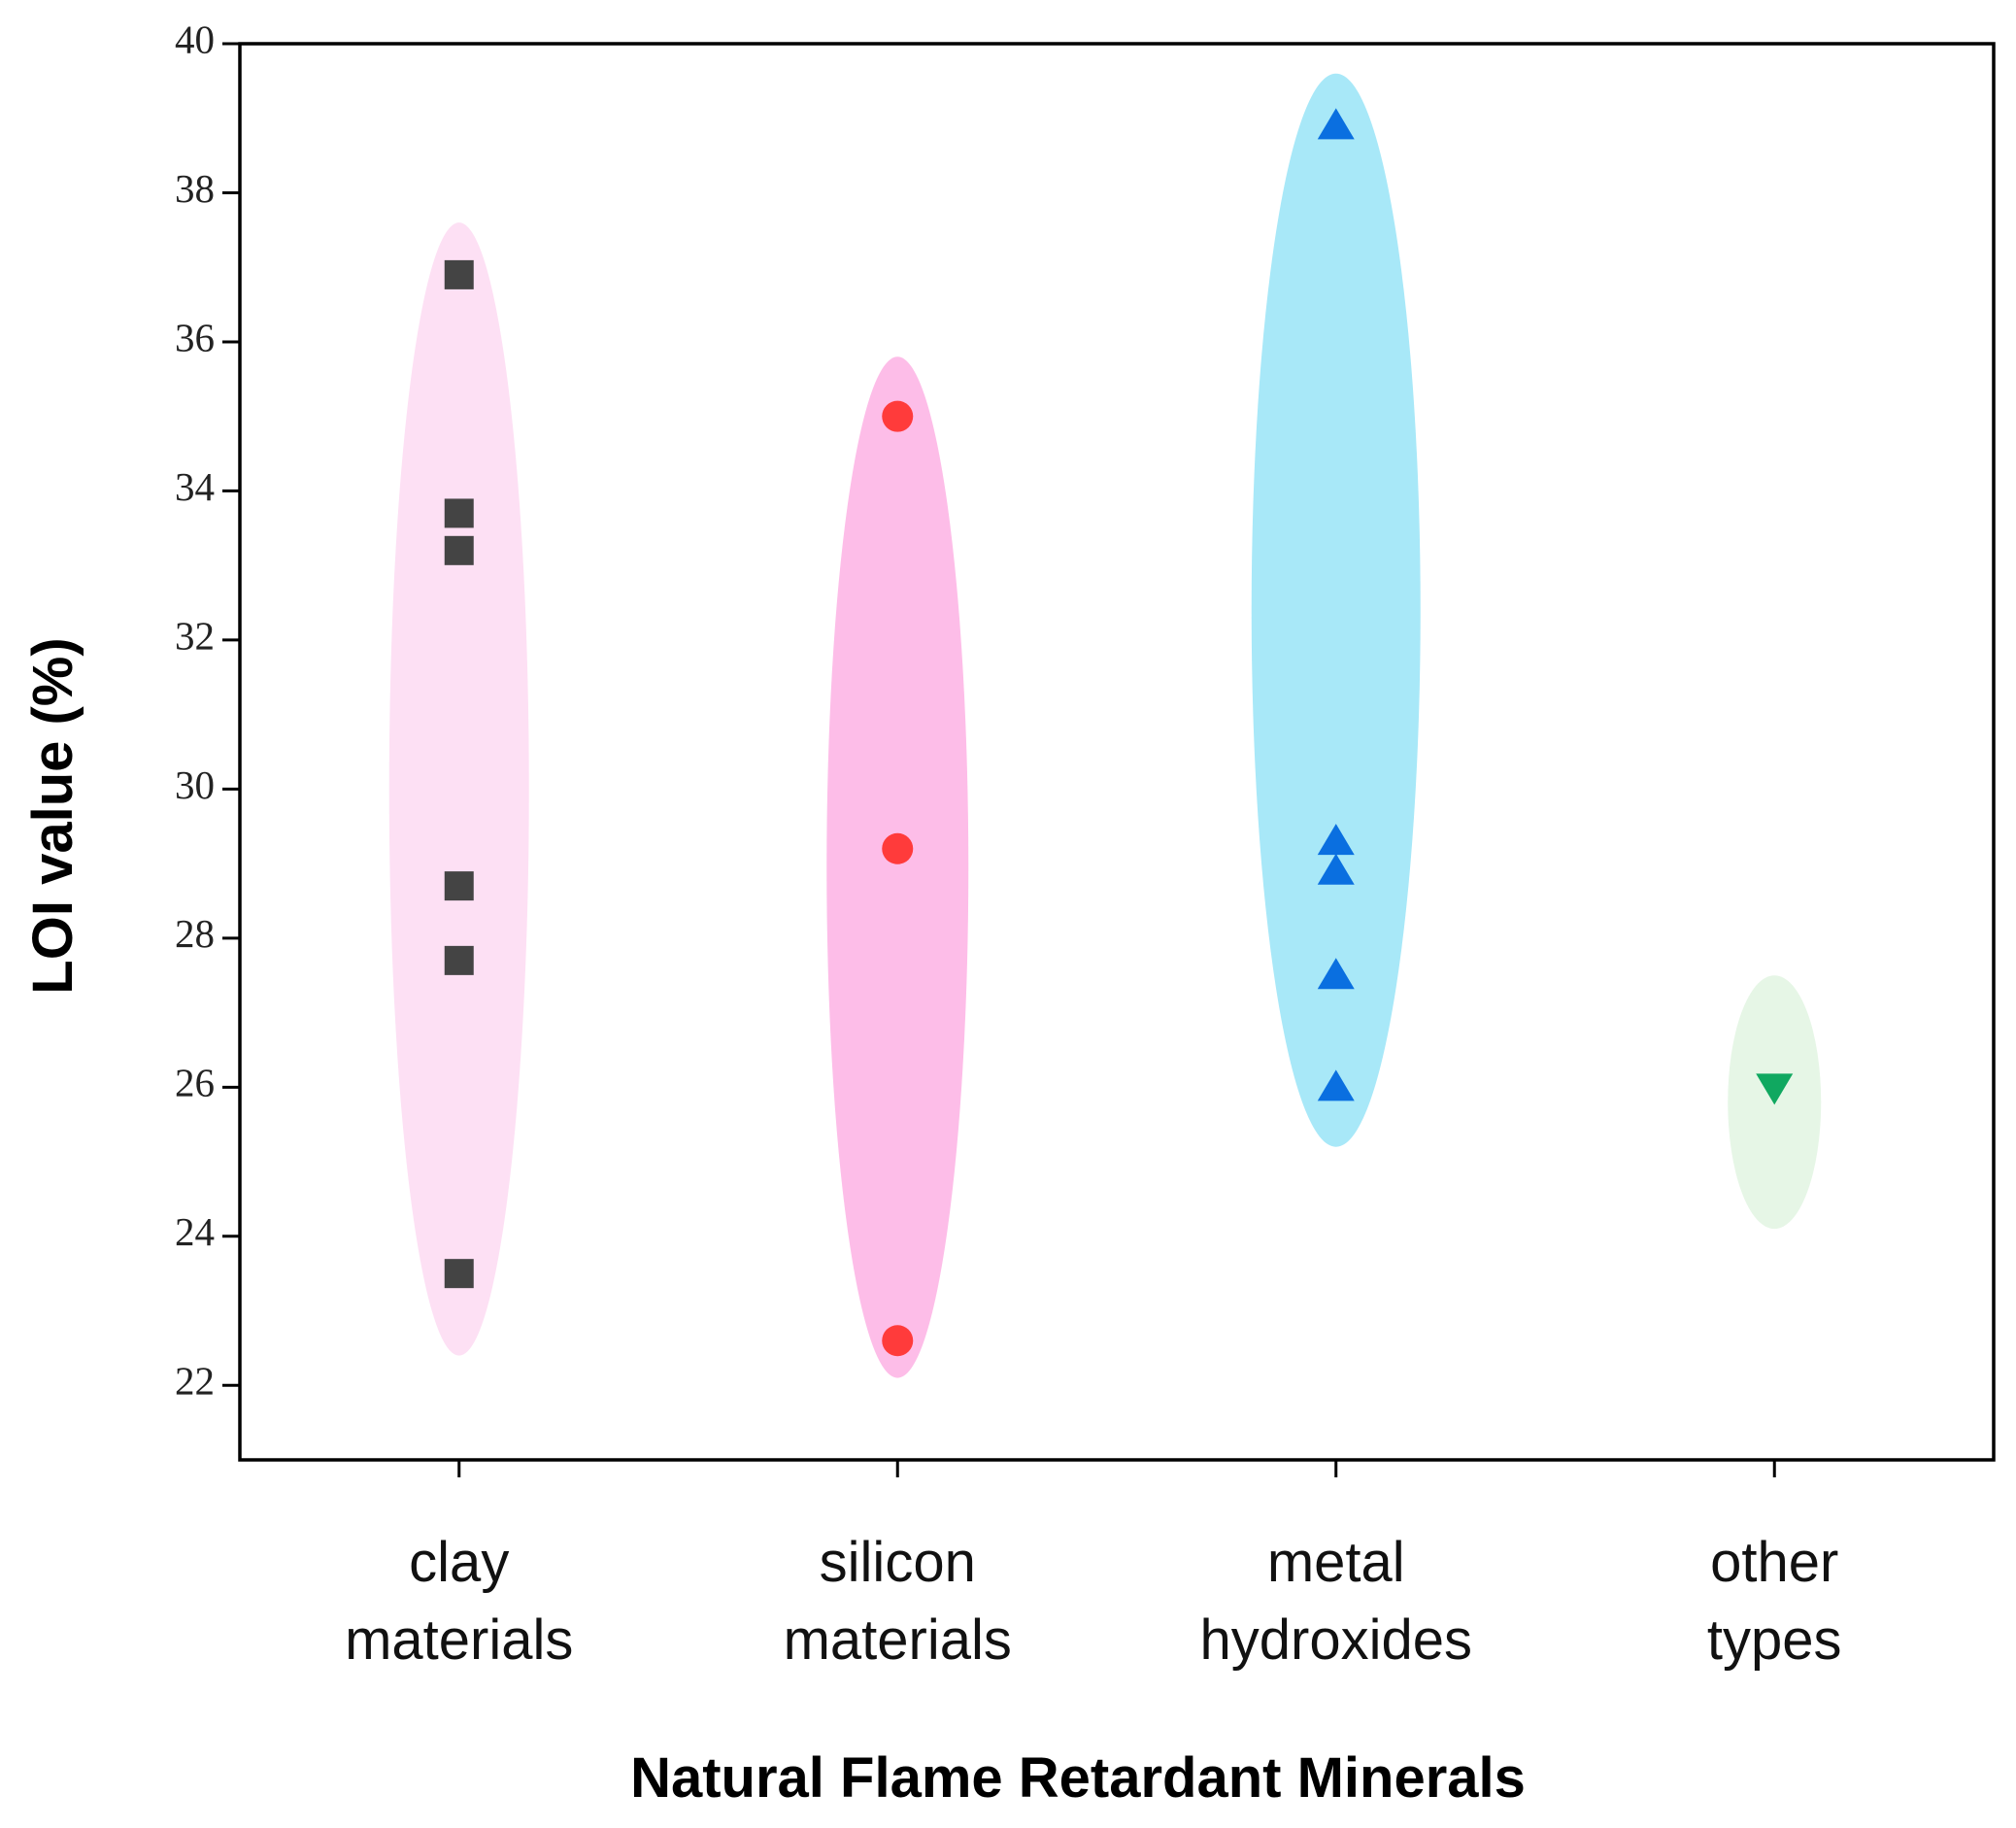 The height and width of the screenshot is (1828, 2016). What do you see at coordinates (195, 188) in the screenshot?
I see `y-tick-label: 38` at bounding box center [195, 188].